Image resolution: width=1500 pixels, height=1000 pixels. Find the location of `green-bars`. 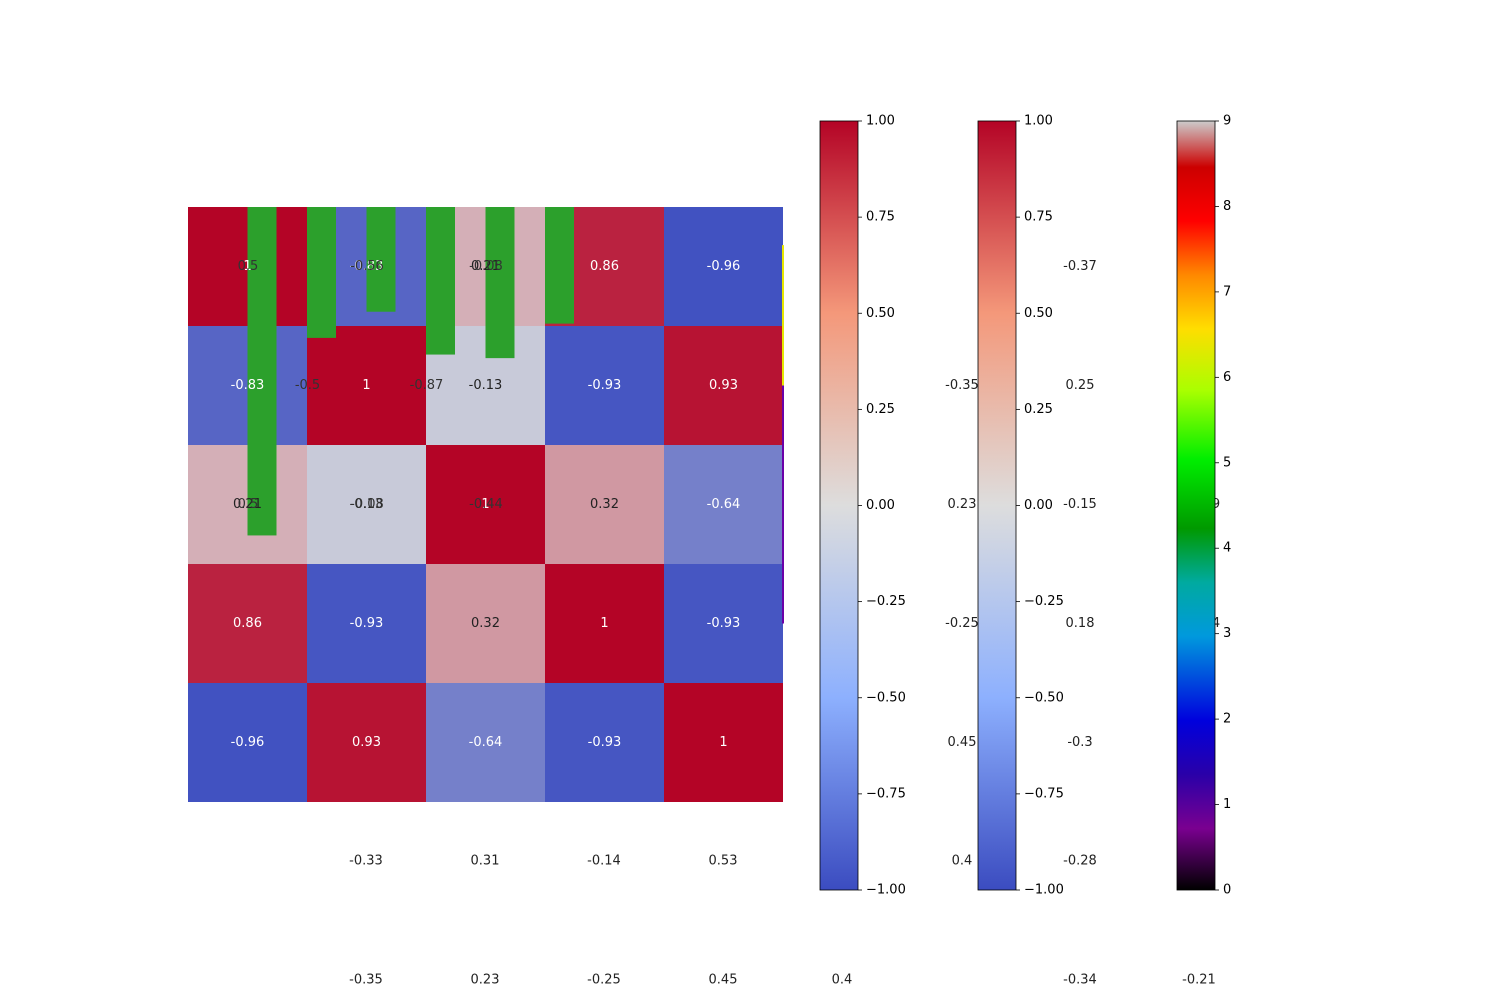

green-bars is located at coordinates (515, 415).